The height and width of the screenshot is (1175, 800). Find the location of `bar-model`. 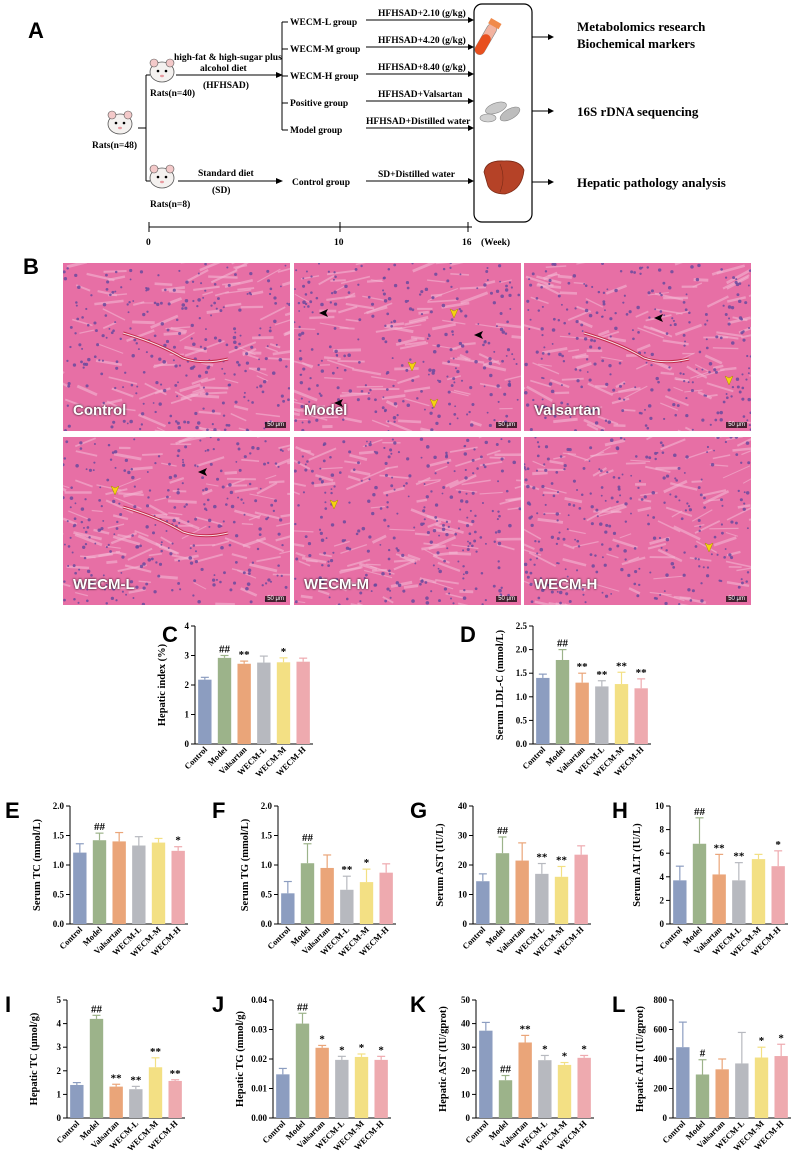

bar-model is located at coordinates (302, 1070).